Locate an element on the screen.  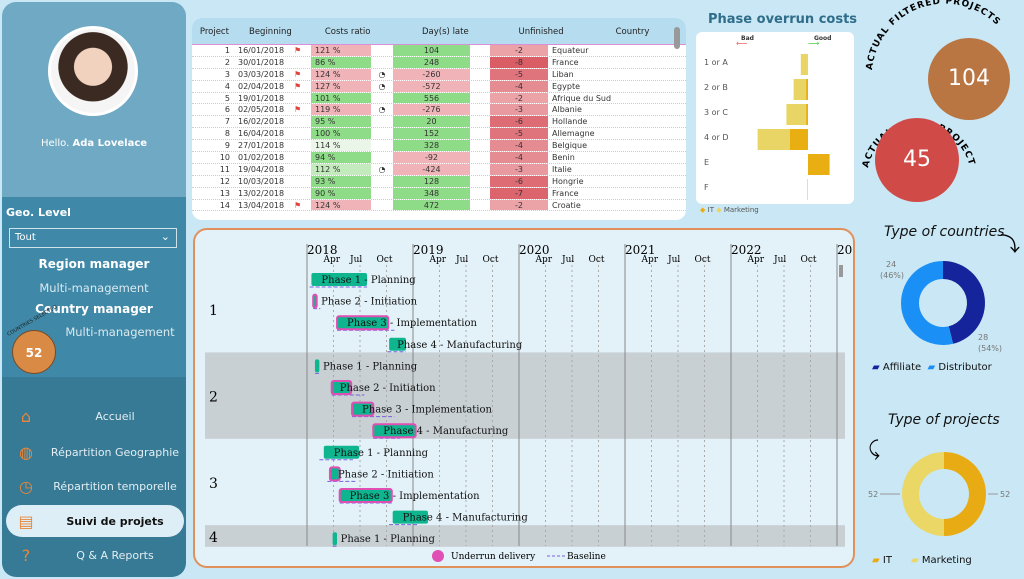
nav-item-4: ? Q & A Reports is located at coordinates (95, 555).